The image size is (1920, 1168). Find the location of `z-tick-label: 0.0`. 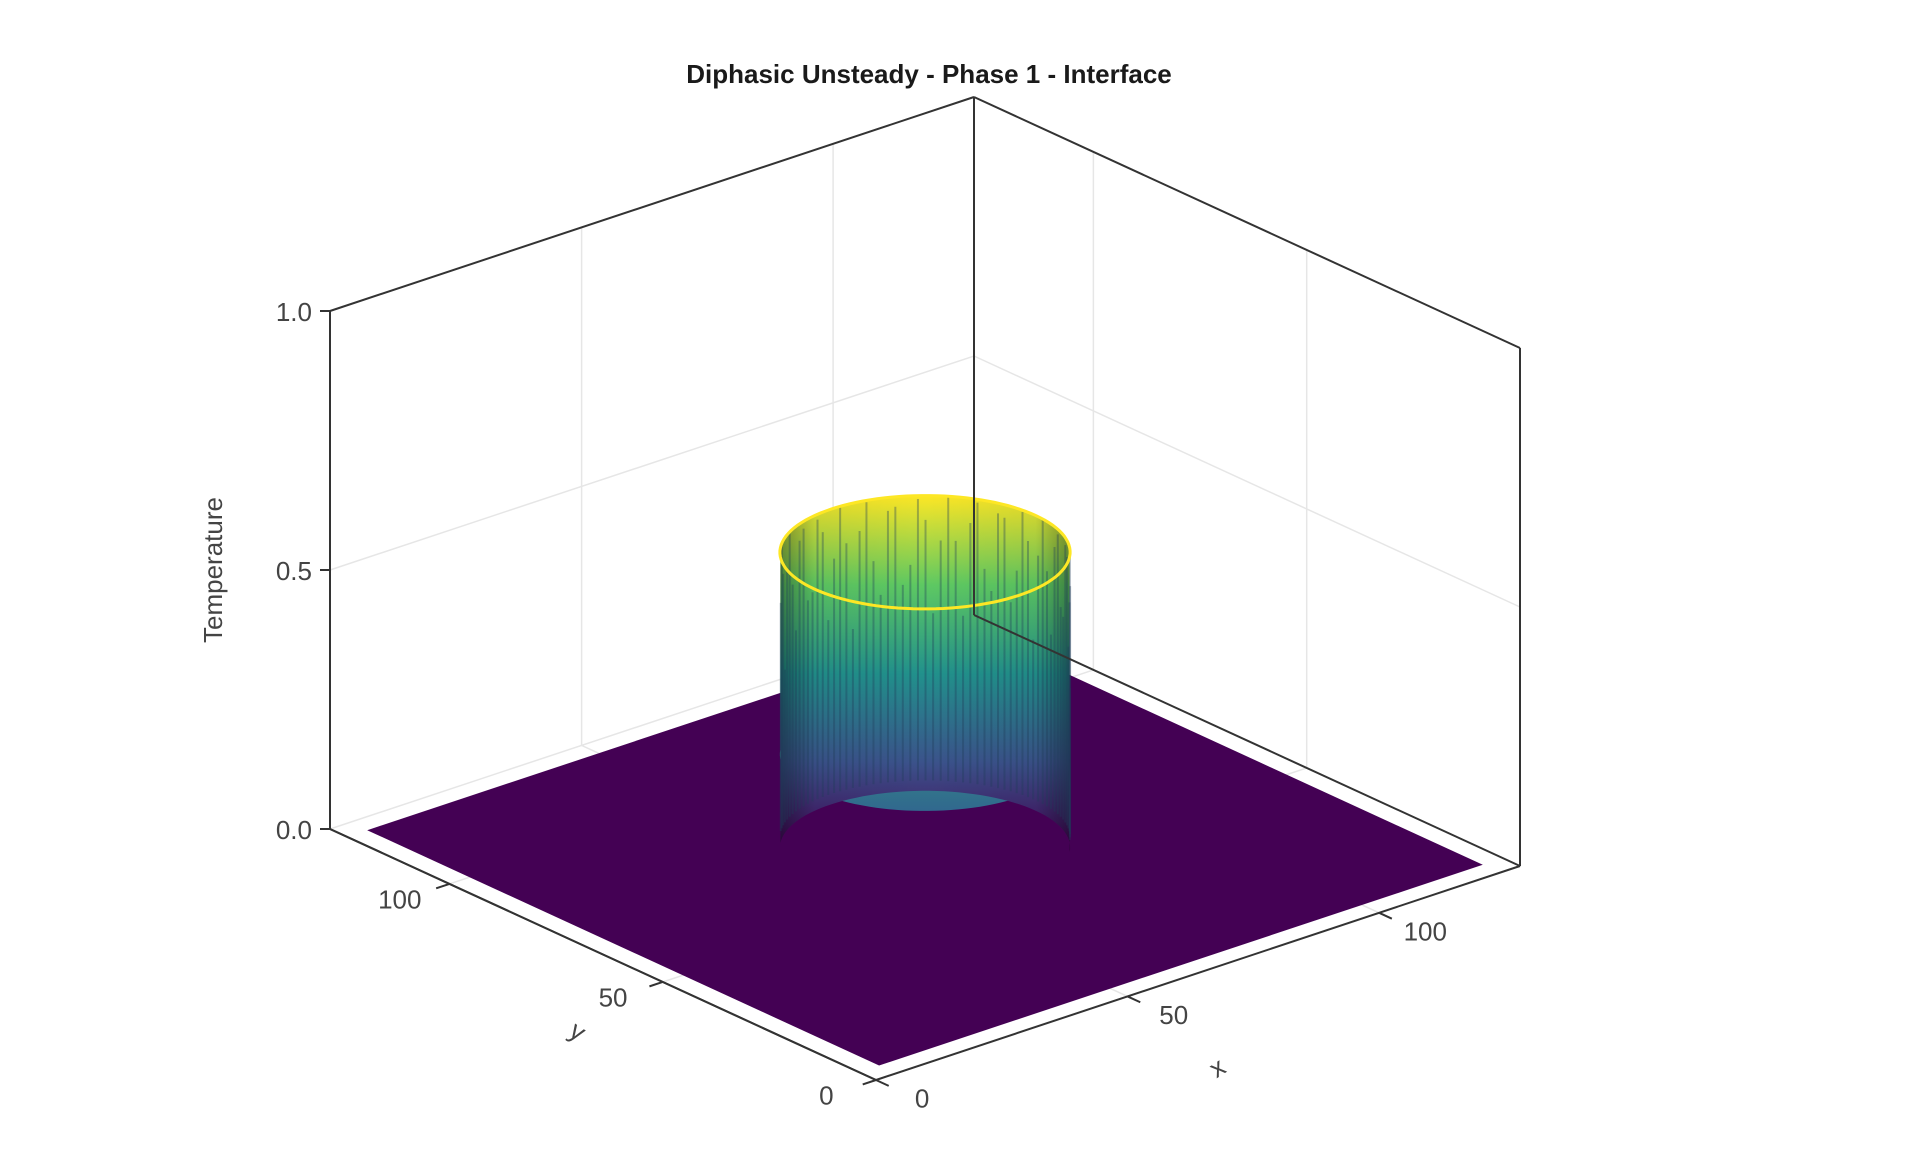

z-tick-label: 0.0 is located at coordinates (294, 830).